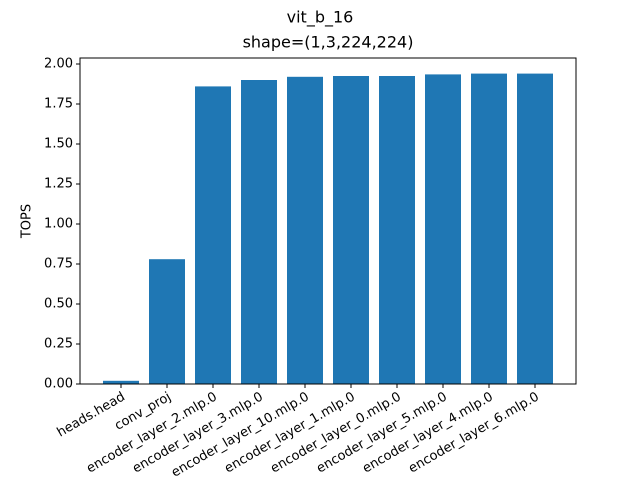 This screenshot has width=640, height=480. I want to click on y-axis-label: TOPS, so click(27, 221).